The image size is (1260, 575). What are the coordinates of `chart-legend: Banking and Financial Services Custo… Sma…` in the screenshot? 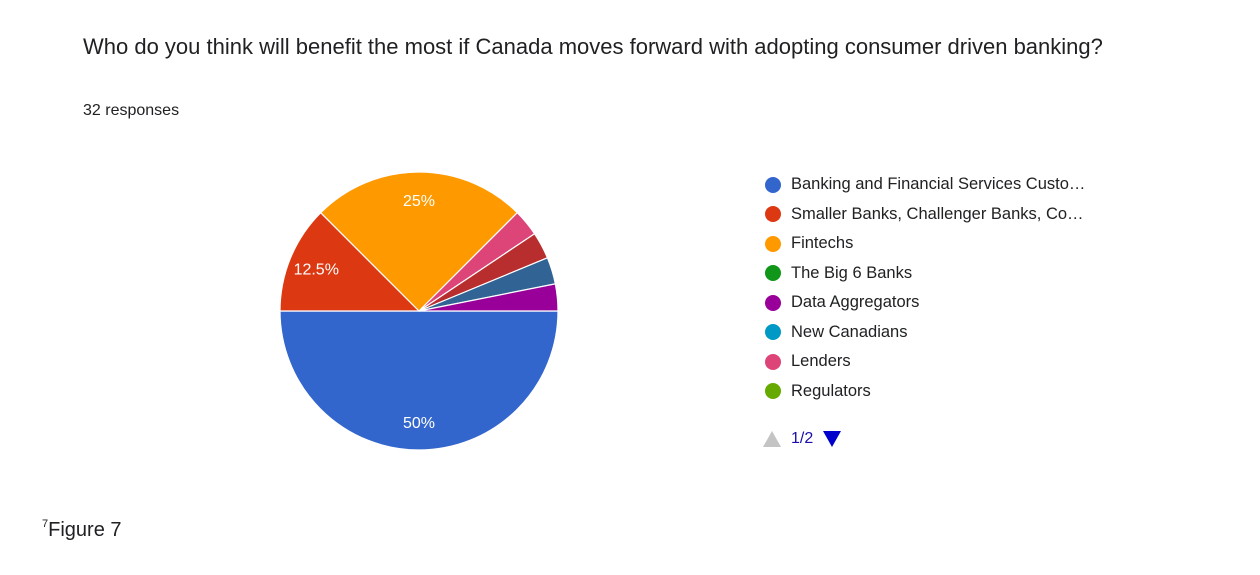 It's located at (973, 288).